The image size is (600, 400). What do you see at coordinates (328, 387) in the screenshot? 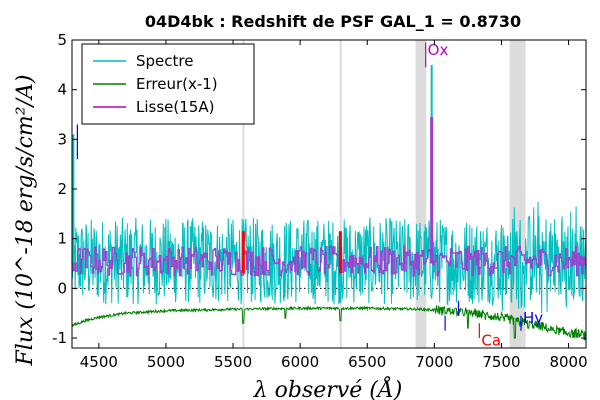
I see `x-axis-label: λ observé (Å)` at bounding box center [328, 387].